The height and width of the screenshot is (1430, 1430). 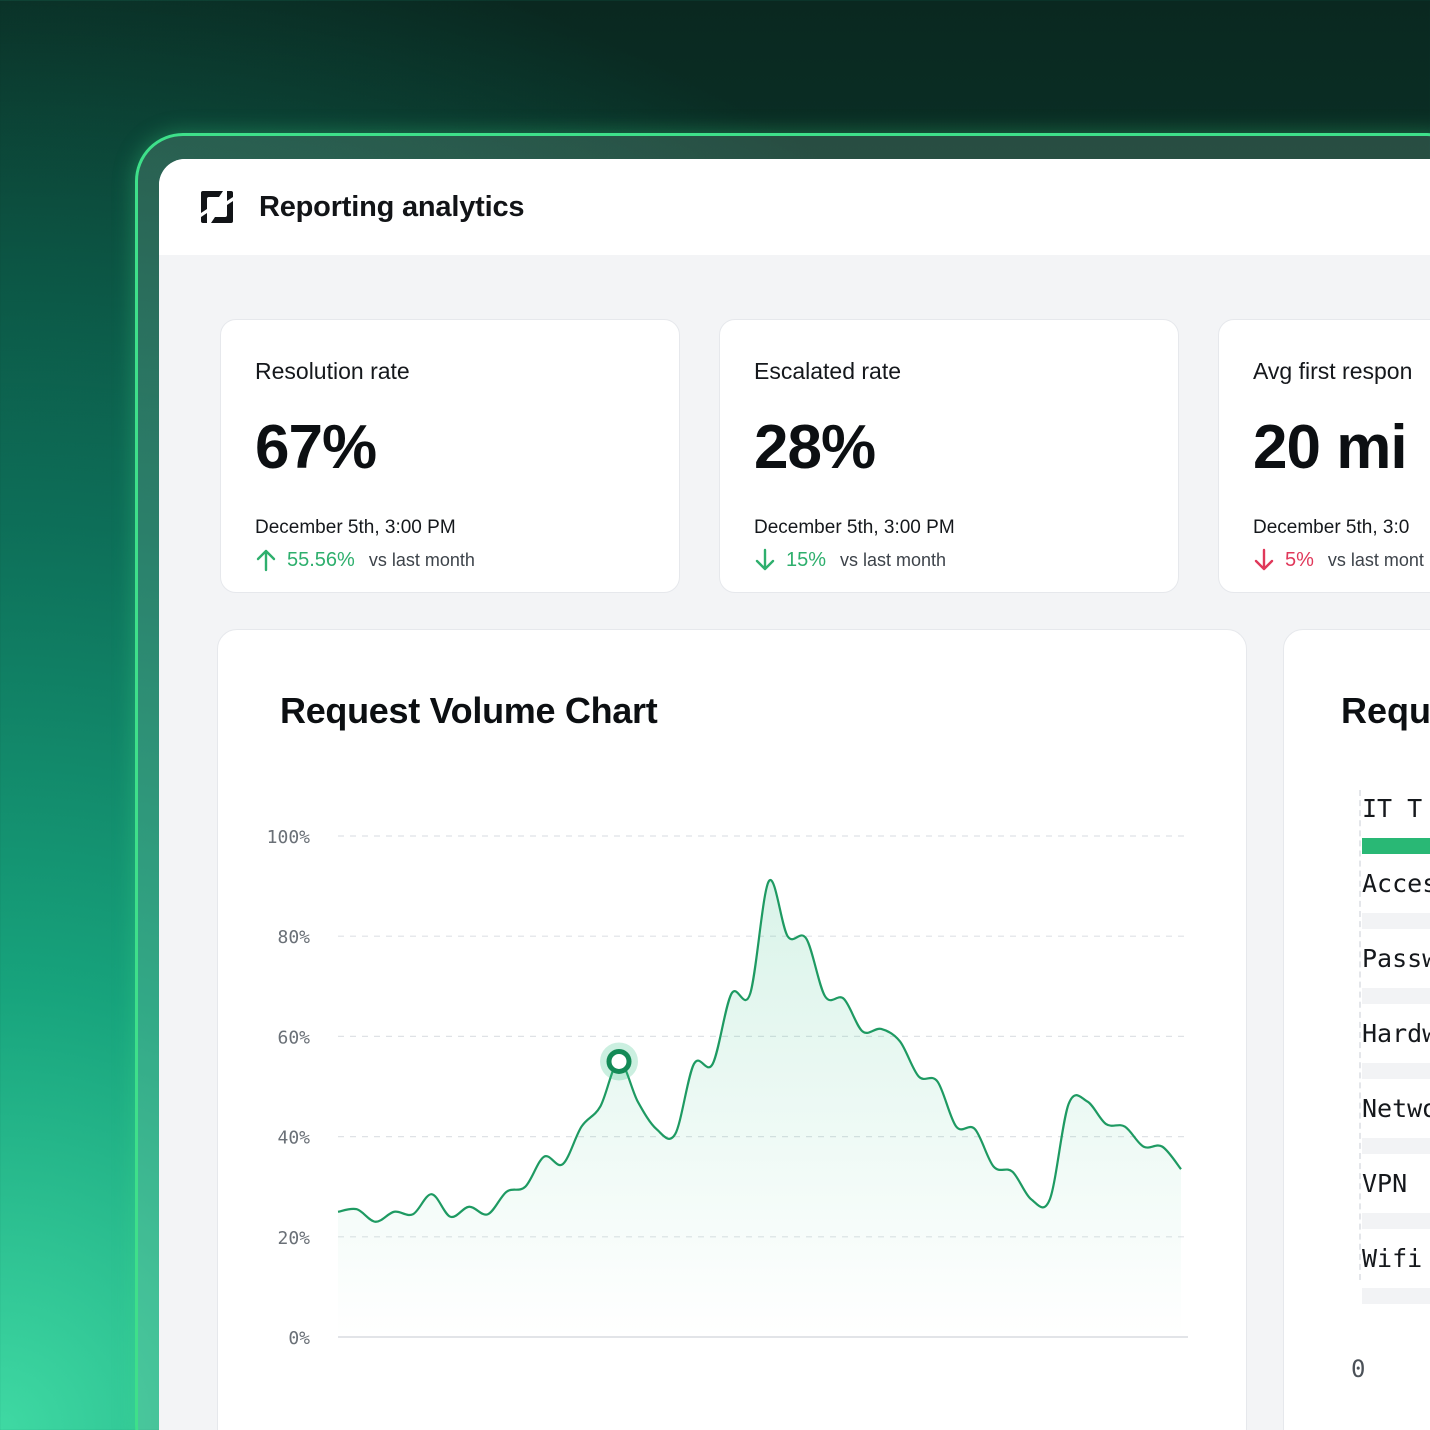 What do you see at coordinates (293, 1138) in the screenshot?
I see `y-tick-label: 40%` at bounding box center [293, 1138].